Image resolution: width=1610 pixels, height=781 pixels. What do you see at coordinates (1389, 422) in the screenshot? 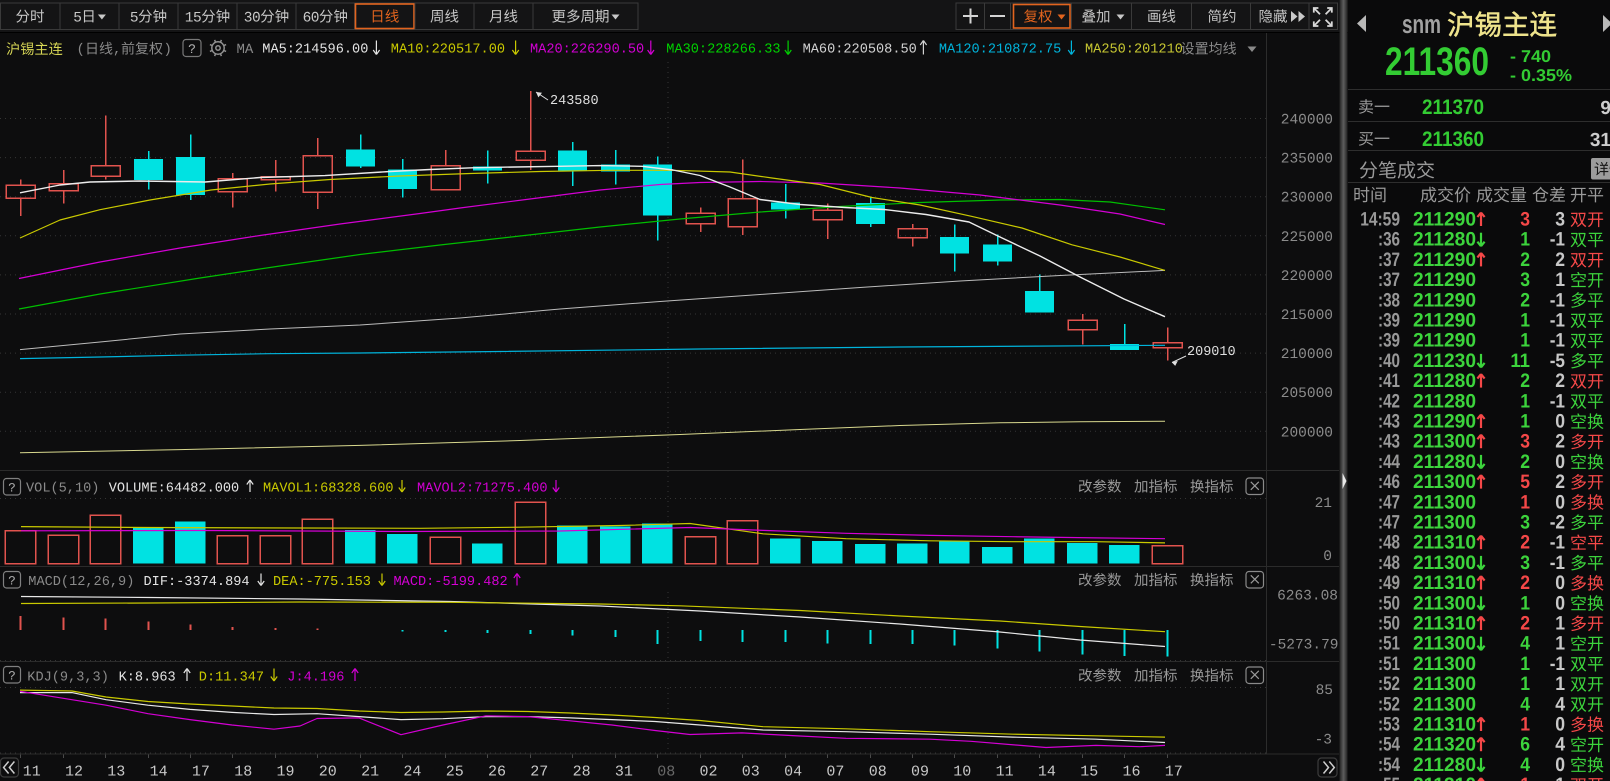
I see `svg-text: :43` at bounding box center [1389, 422].